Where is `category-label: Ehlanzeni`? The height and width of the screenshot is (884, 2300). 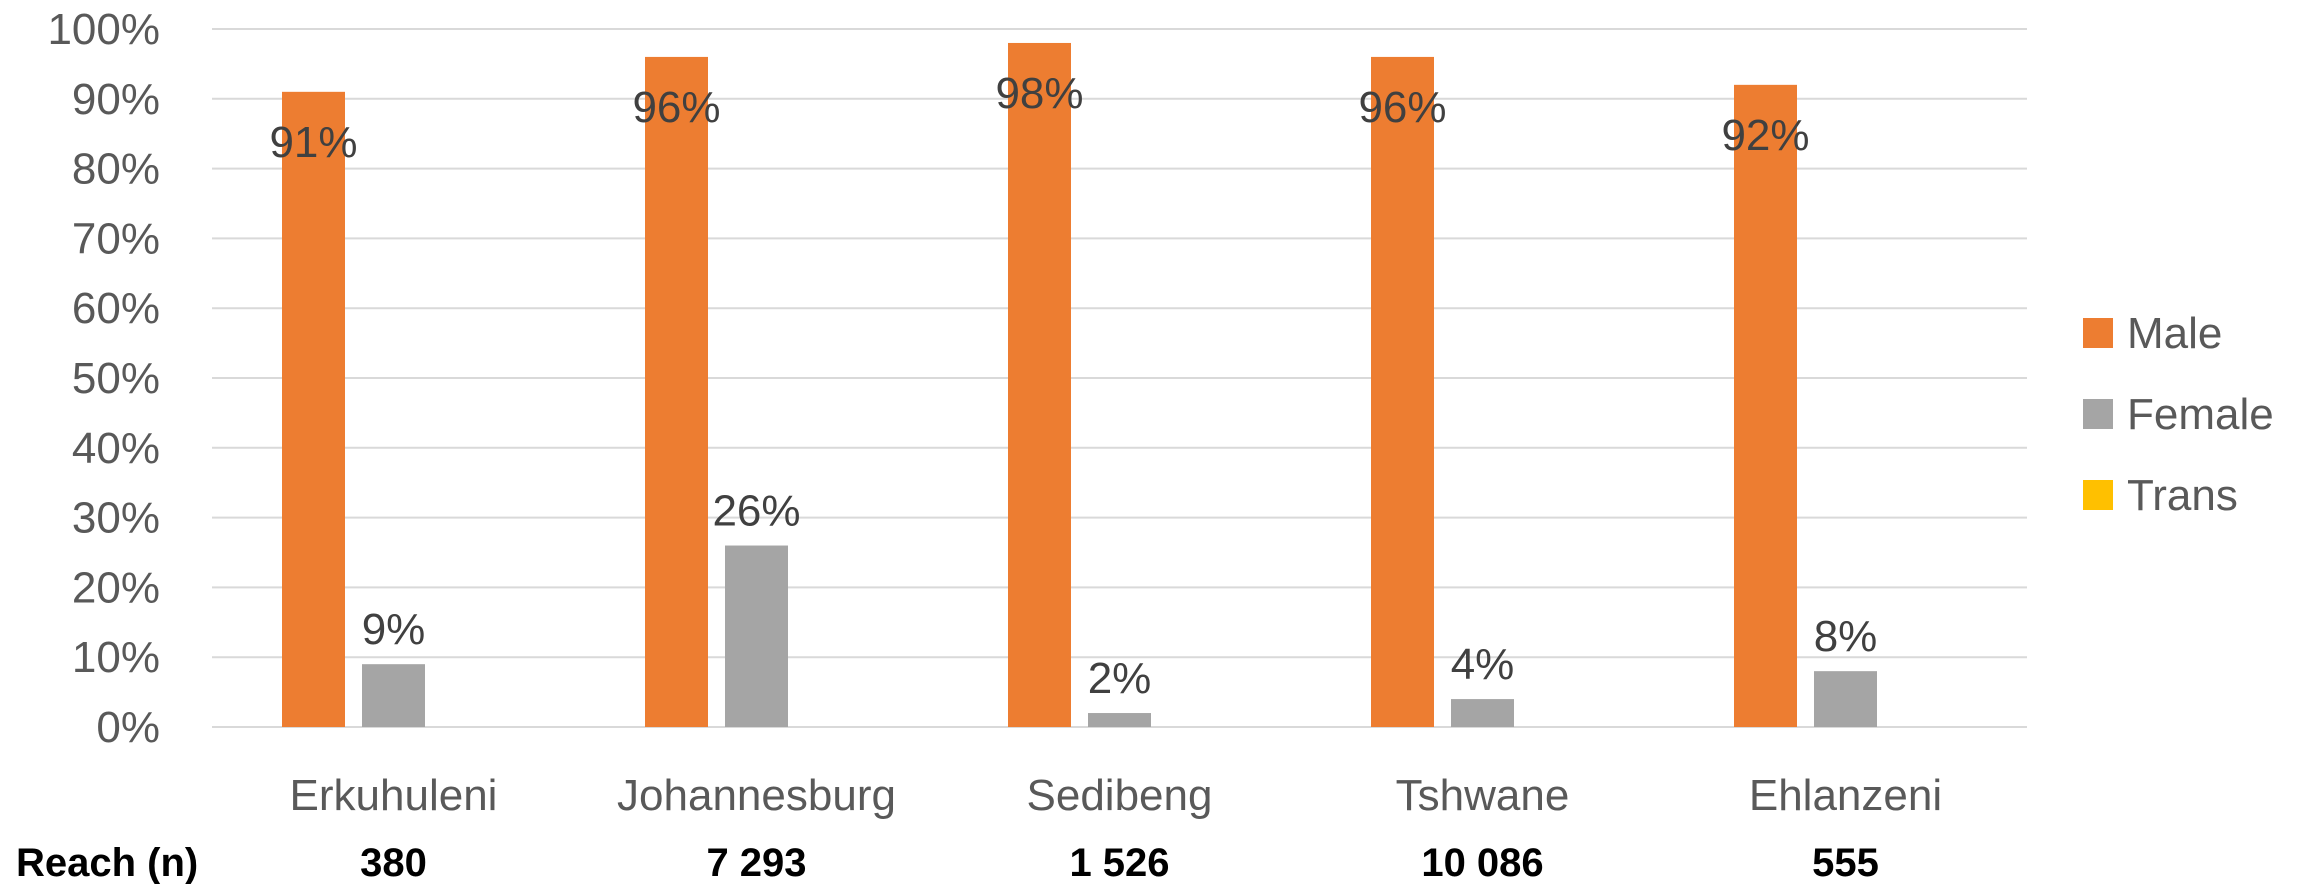 category-label: Ehlanzeni is located at coordinates (1845, 795).